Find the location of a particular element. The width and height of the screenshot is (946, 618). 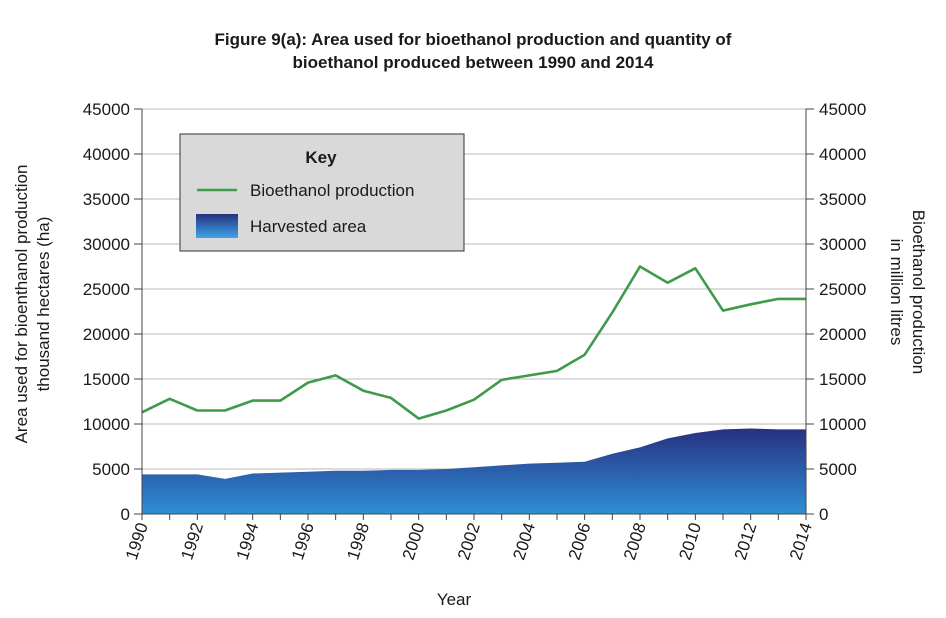

harvested-area-series is located at coordinates (474, 471).